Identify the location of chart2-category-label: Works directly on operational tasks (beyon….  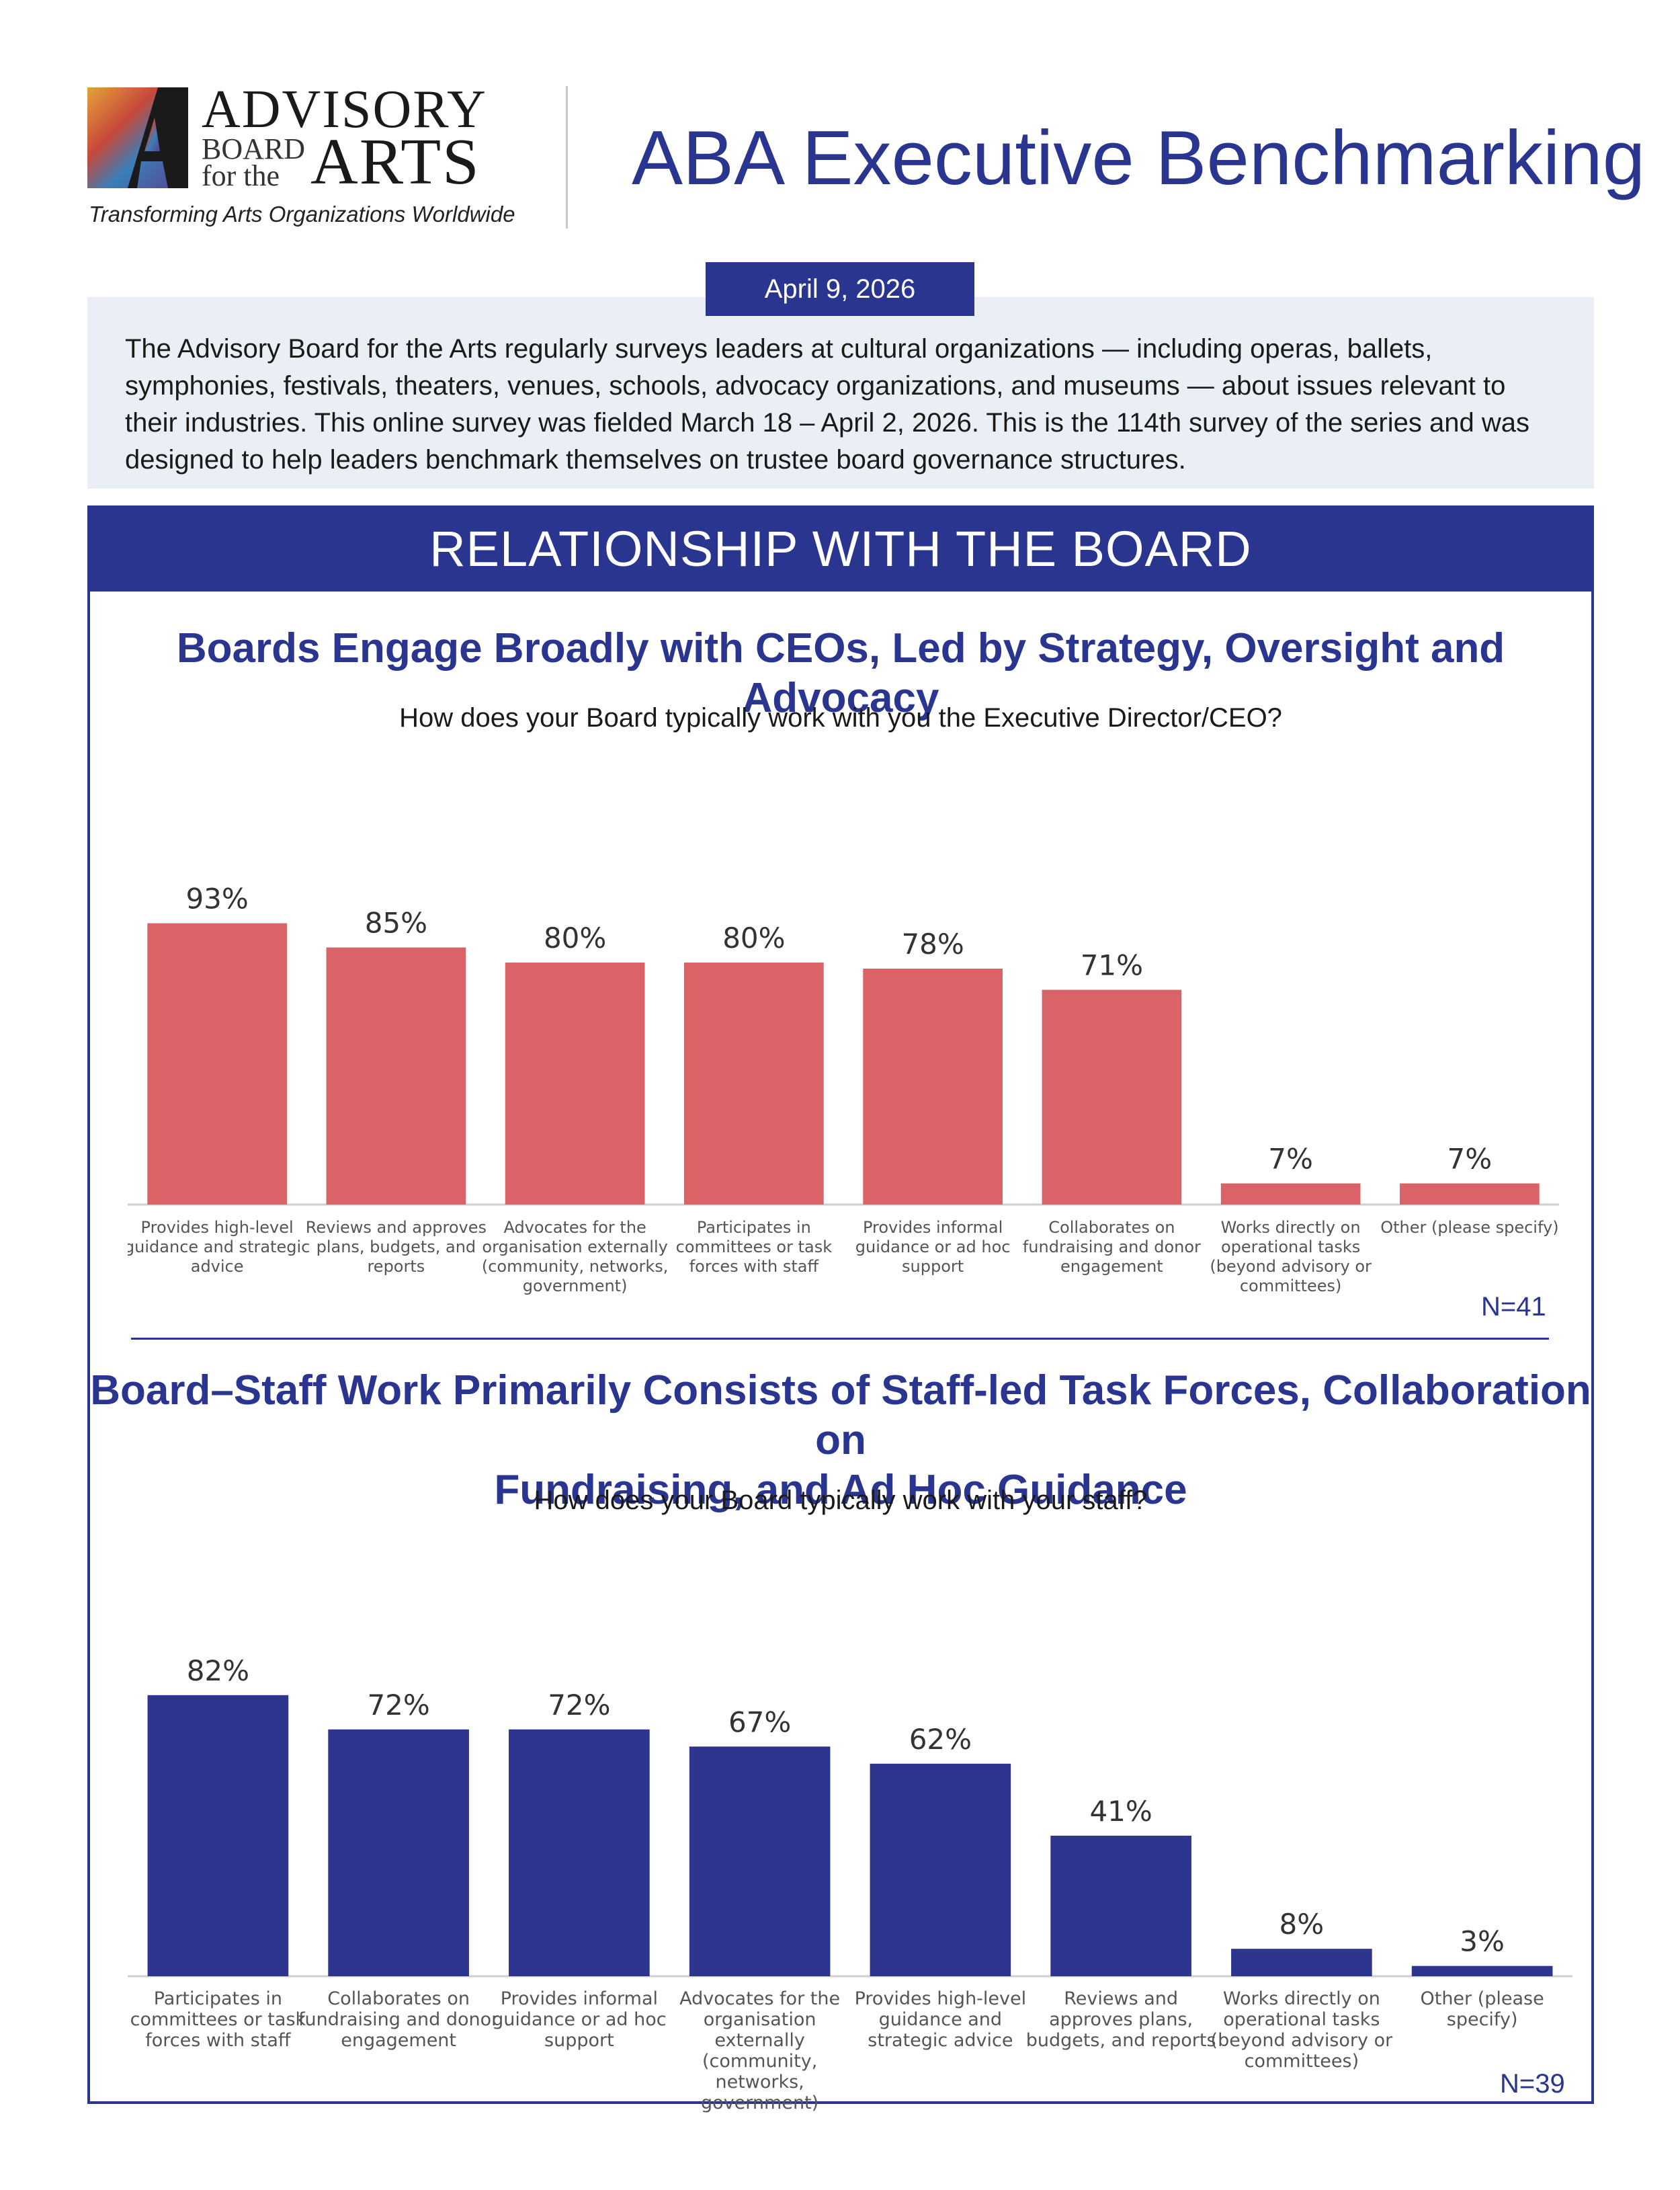
(1303, 2030).